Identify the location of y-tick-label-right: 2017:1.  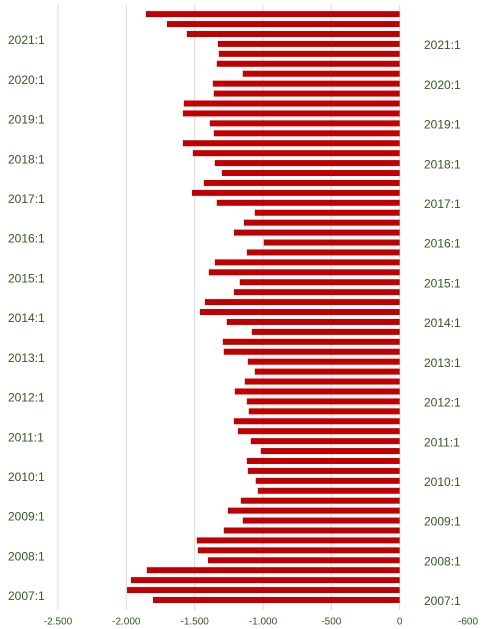
(442, 204).